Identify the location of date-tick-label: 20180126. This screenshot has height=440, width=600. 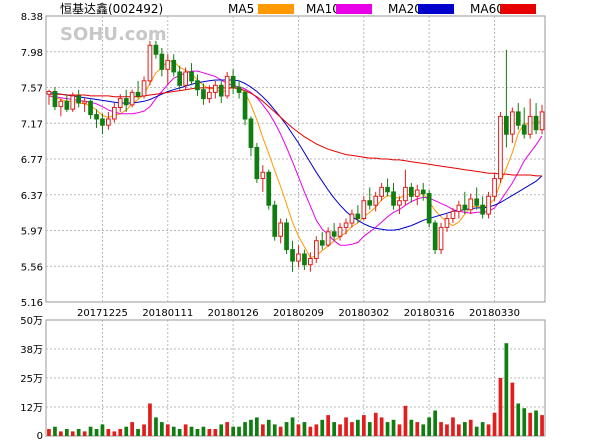
(233, 313).